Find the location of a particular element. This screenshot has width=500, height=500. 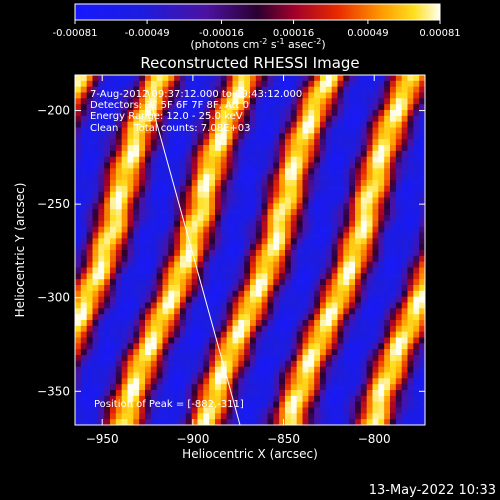

chart-title: Reconstructed RHESSI Image is located at coordinates (249, 63).